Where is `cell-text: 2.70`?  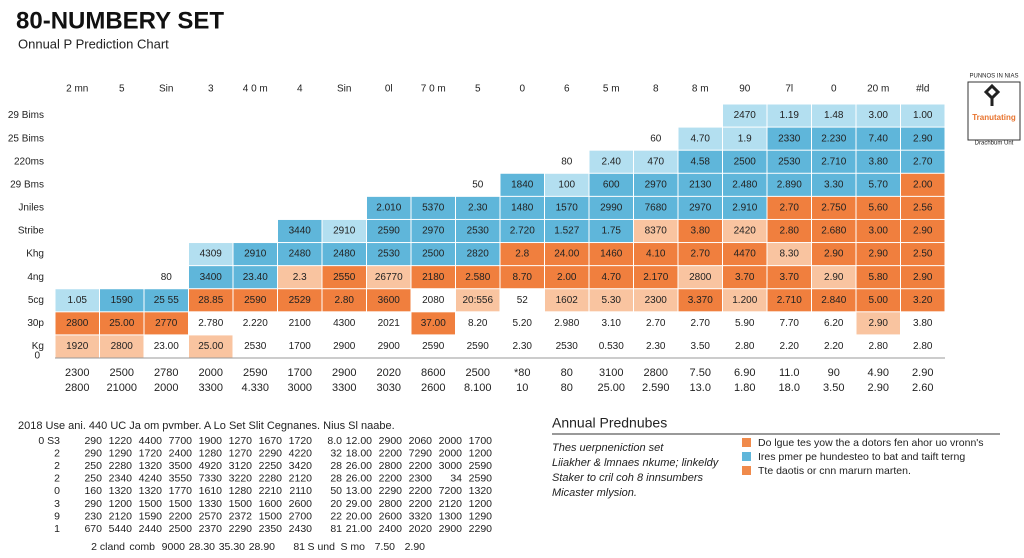
cell-text: 2.70 is located at coordinates (701, 254).